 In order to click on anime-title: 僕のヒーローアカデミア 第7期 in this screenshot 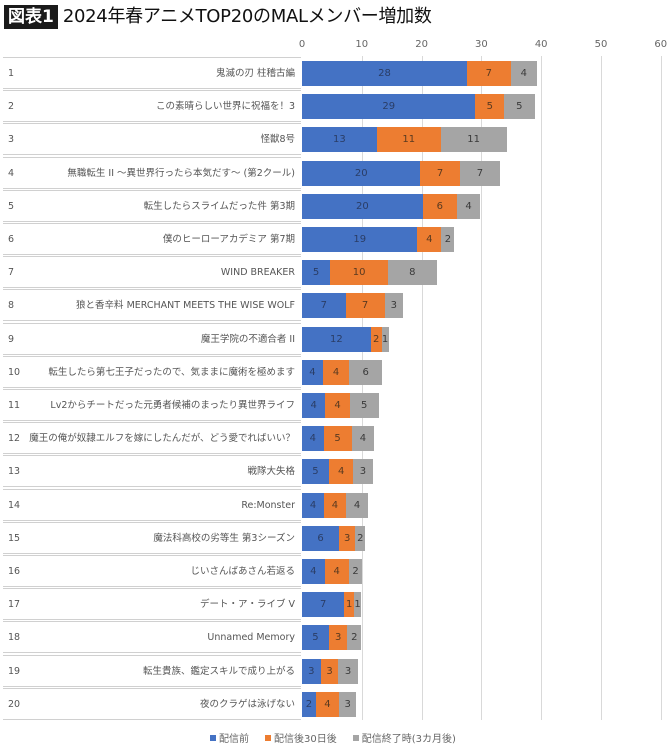, I will do `click(228, 239)`.